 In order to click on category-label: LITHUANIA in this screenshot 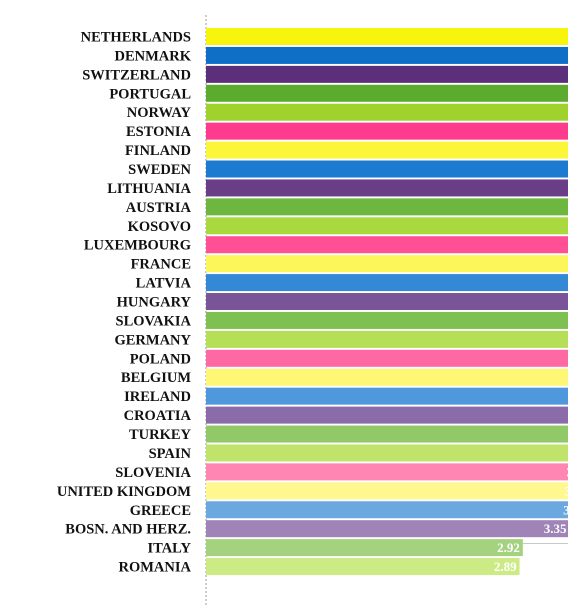, I will do `click(149, 189)`.